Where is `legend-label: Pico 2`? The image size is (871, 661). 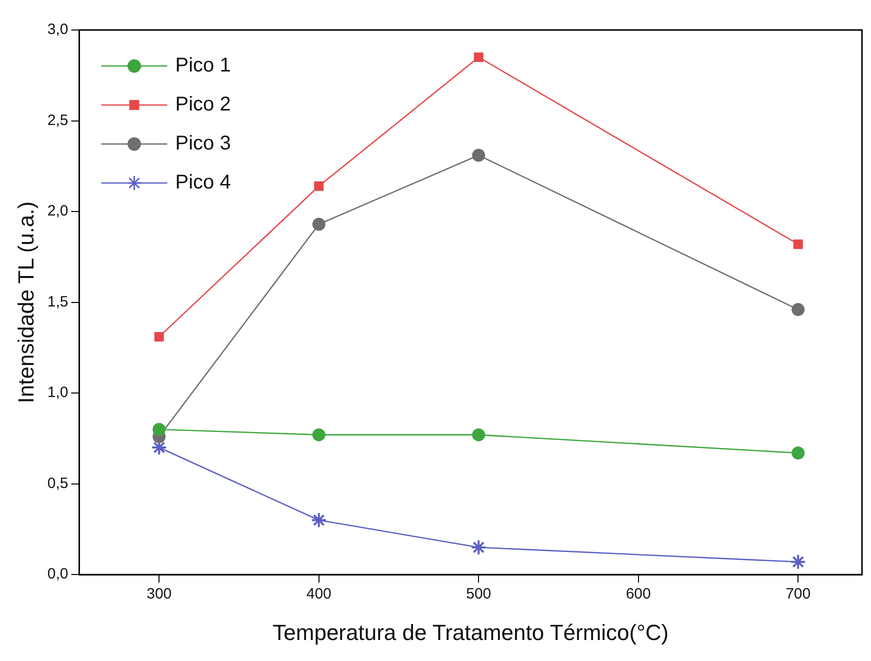 legend-label: Pico 2 is located at coordinates (203, 105).